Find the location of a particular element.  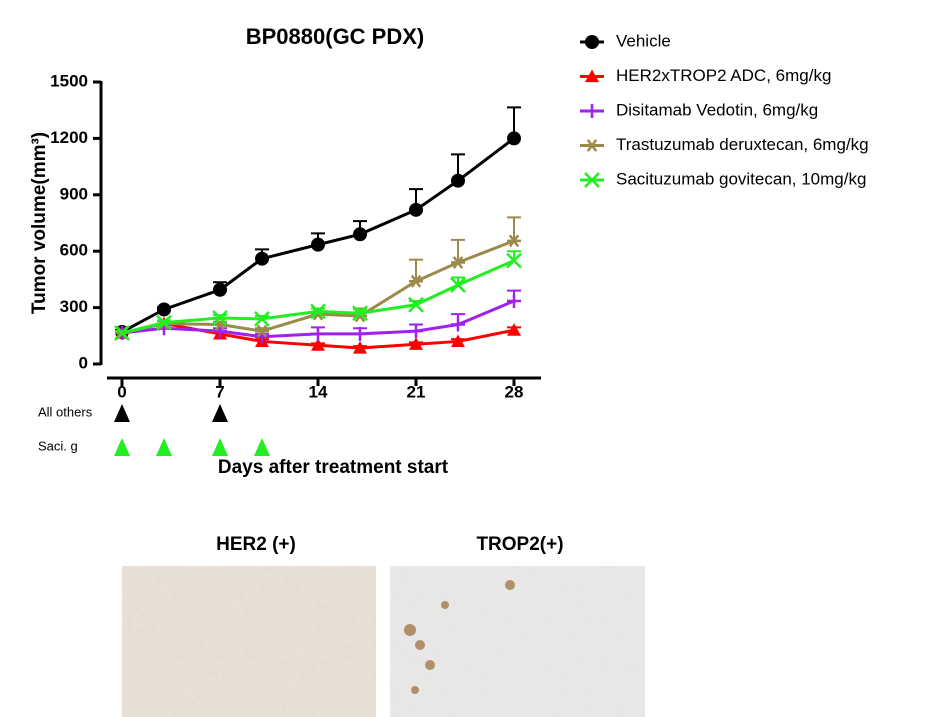

legend-label: Disitamab Vedotin, 6mg/kg is located at coordinates (717, 109).